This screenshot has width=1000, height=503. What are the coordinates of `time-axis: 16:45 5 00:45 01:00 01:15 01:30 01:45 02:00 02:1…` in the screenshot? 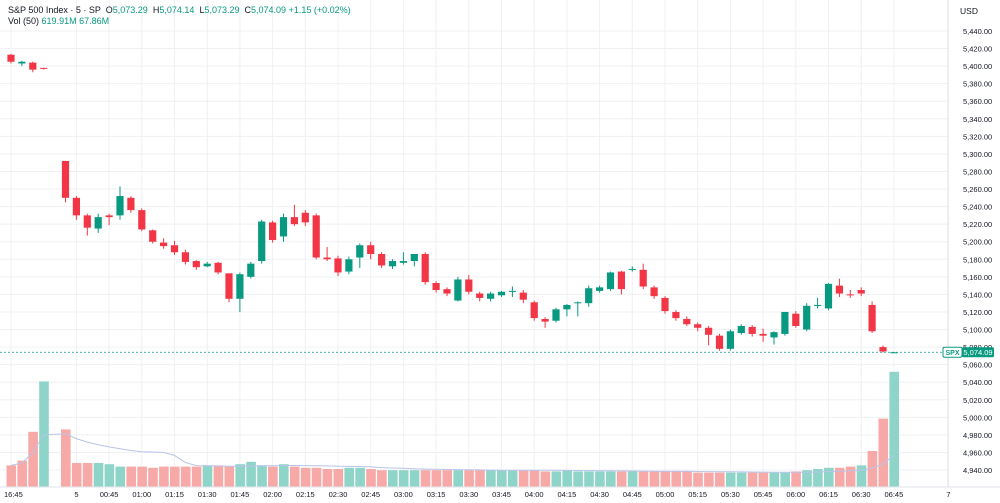 It's located at (477, 494).